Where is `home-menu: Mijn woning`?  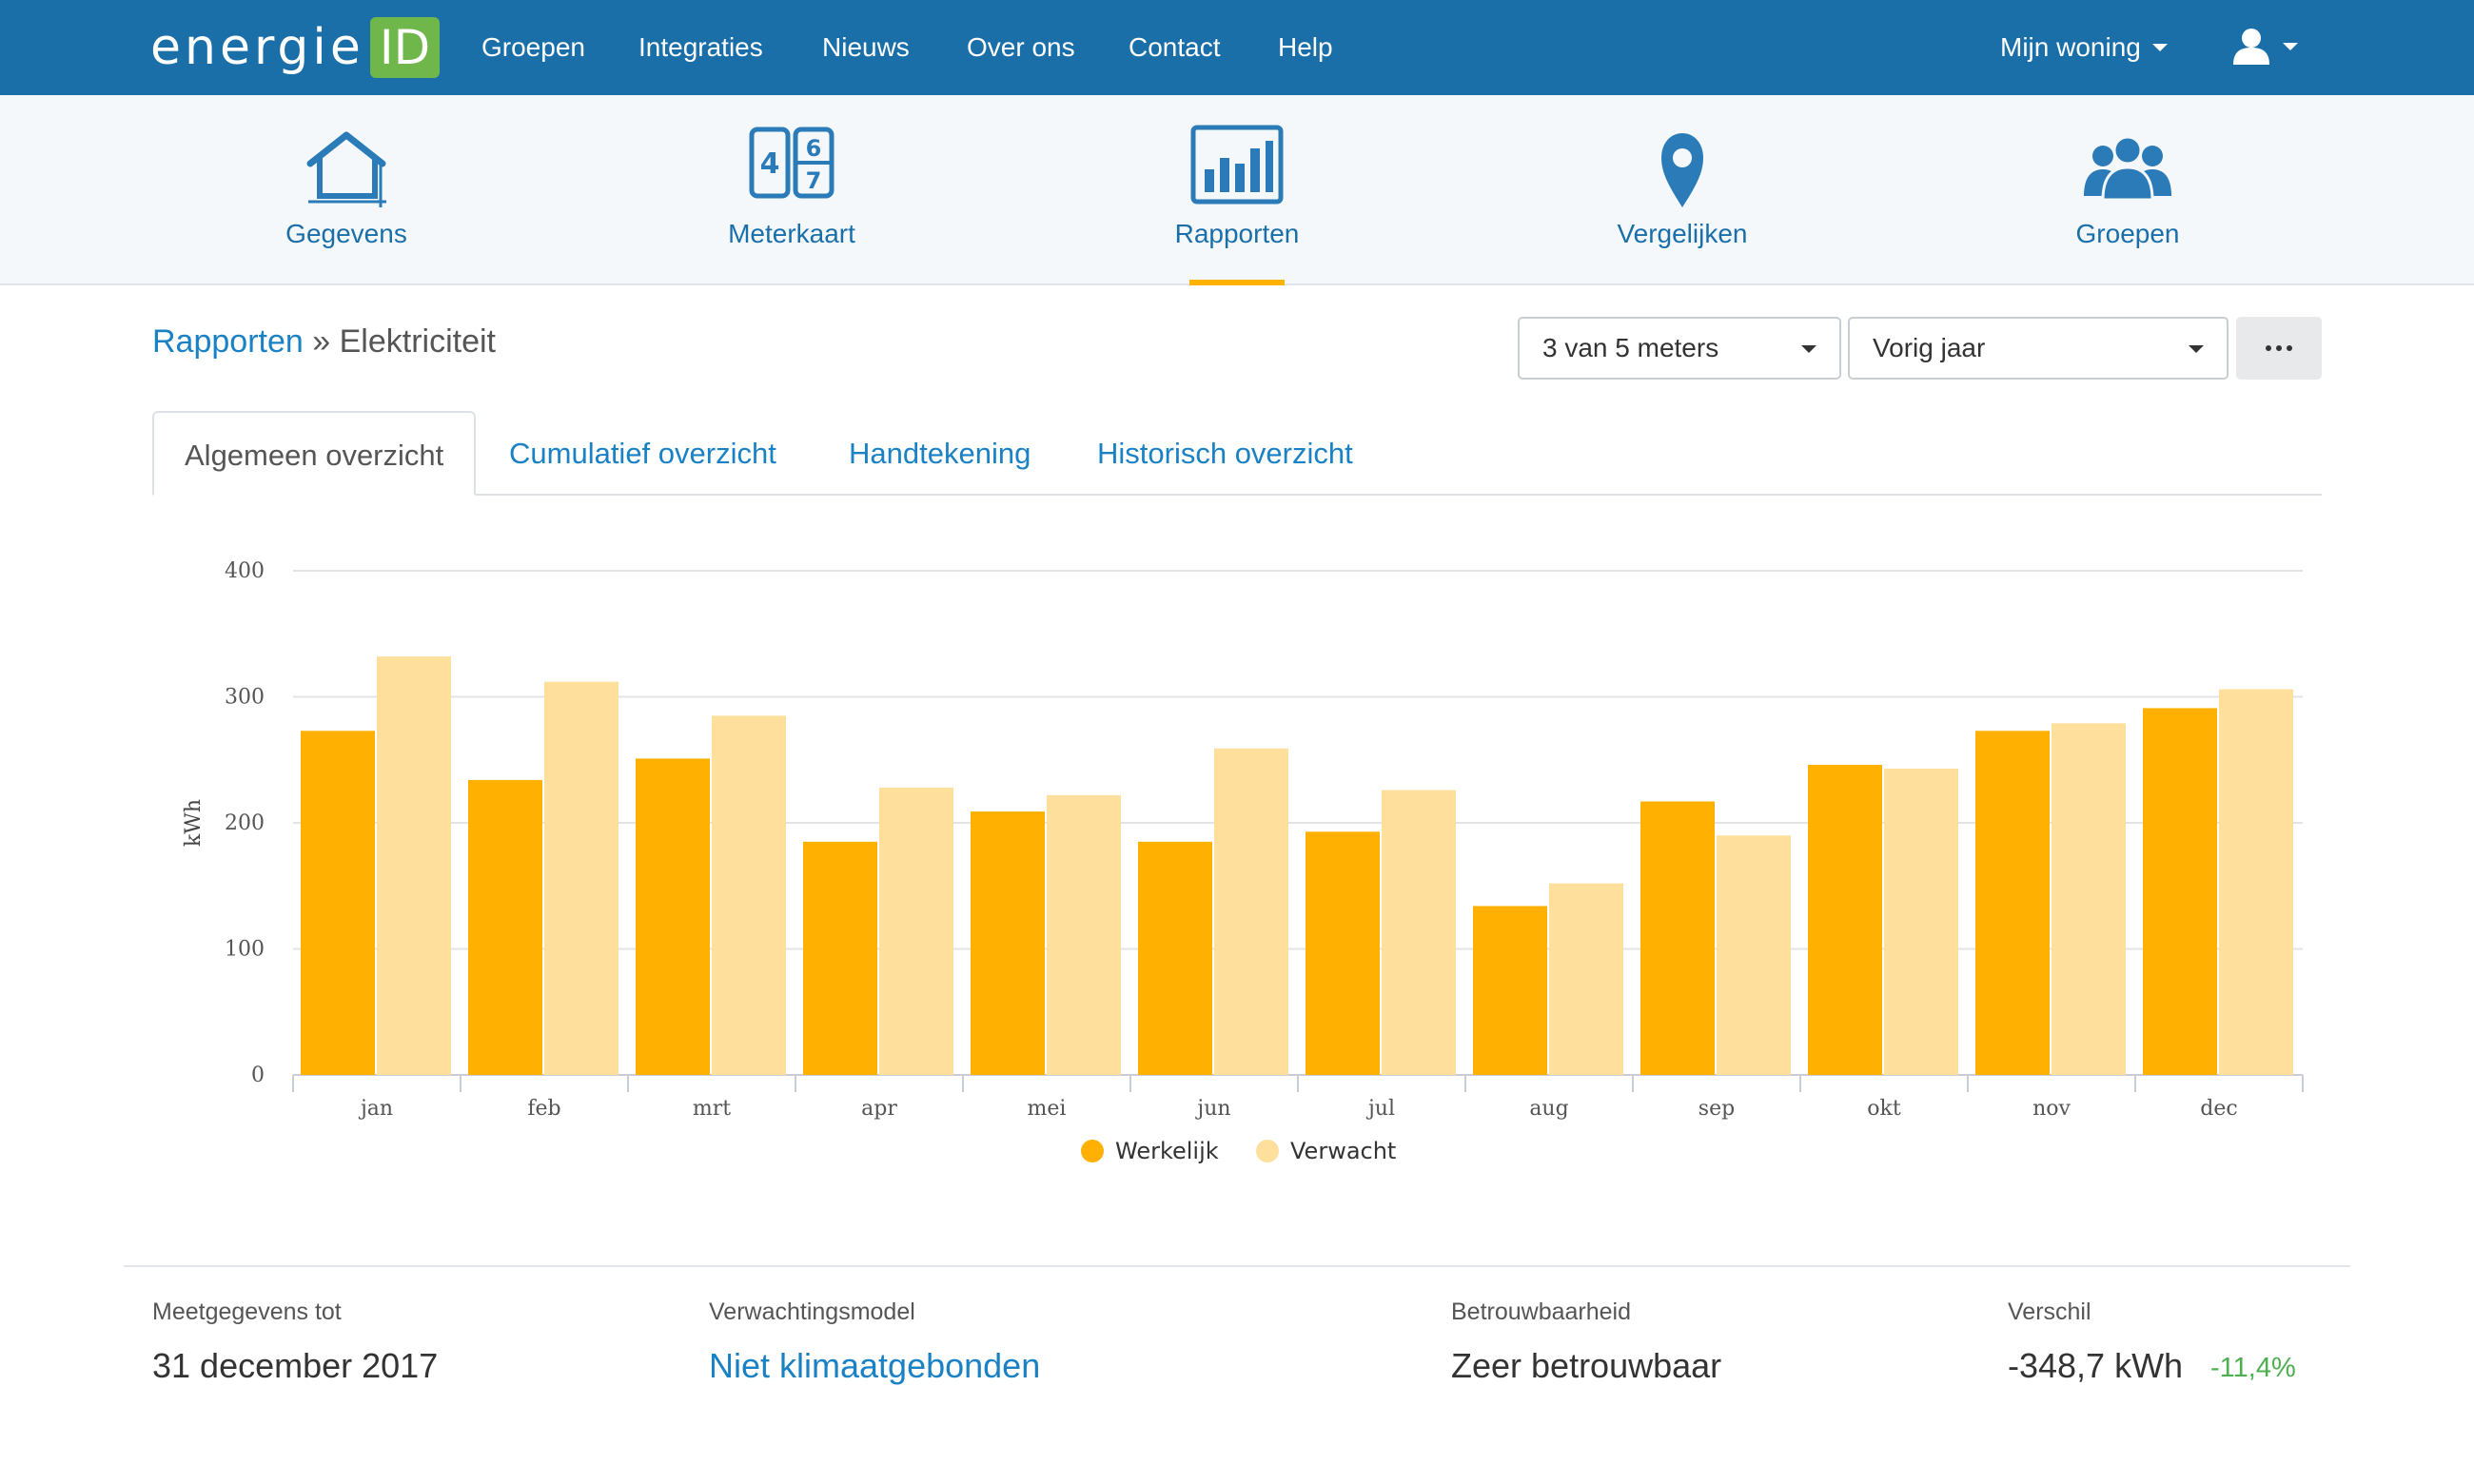 home-menu: Mijn woning is located at coordinates (2084, 48).